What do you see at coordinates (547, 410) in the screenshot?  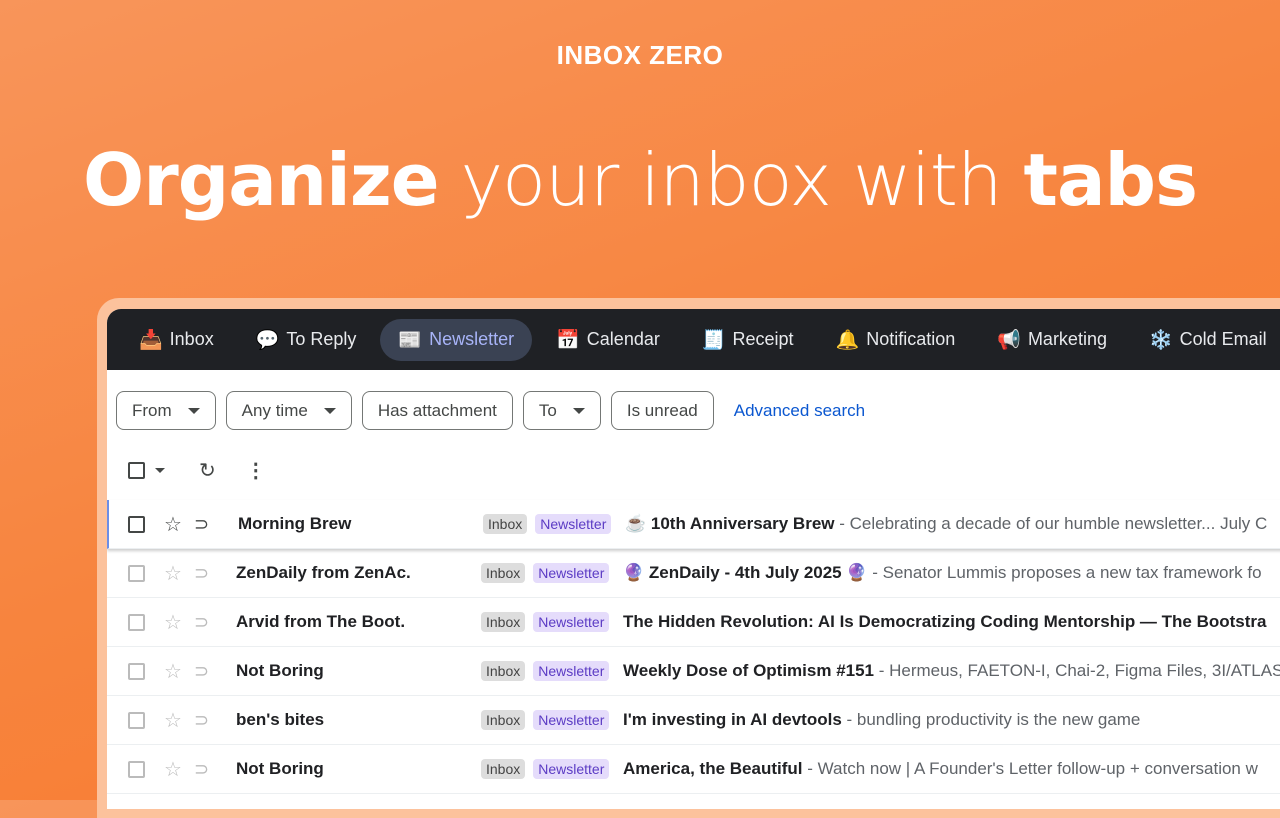 I see `to-label: To` at bounding box center [547, 410].